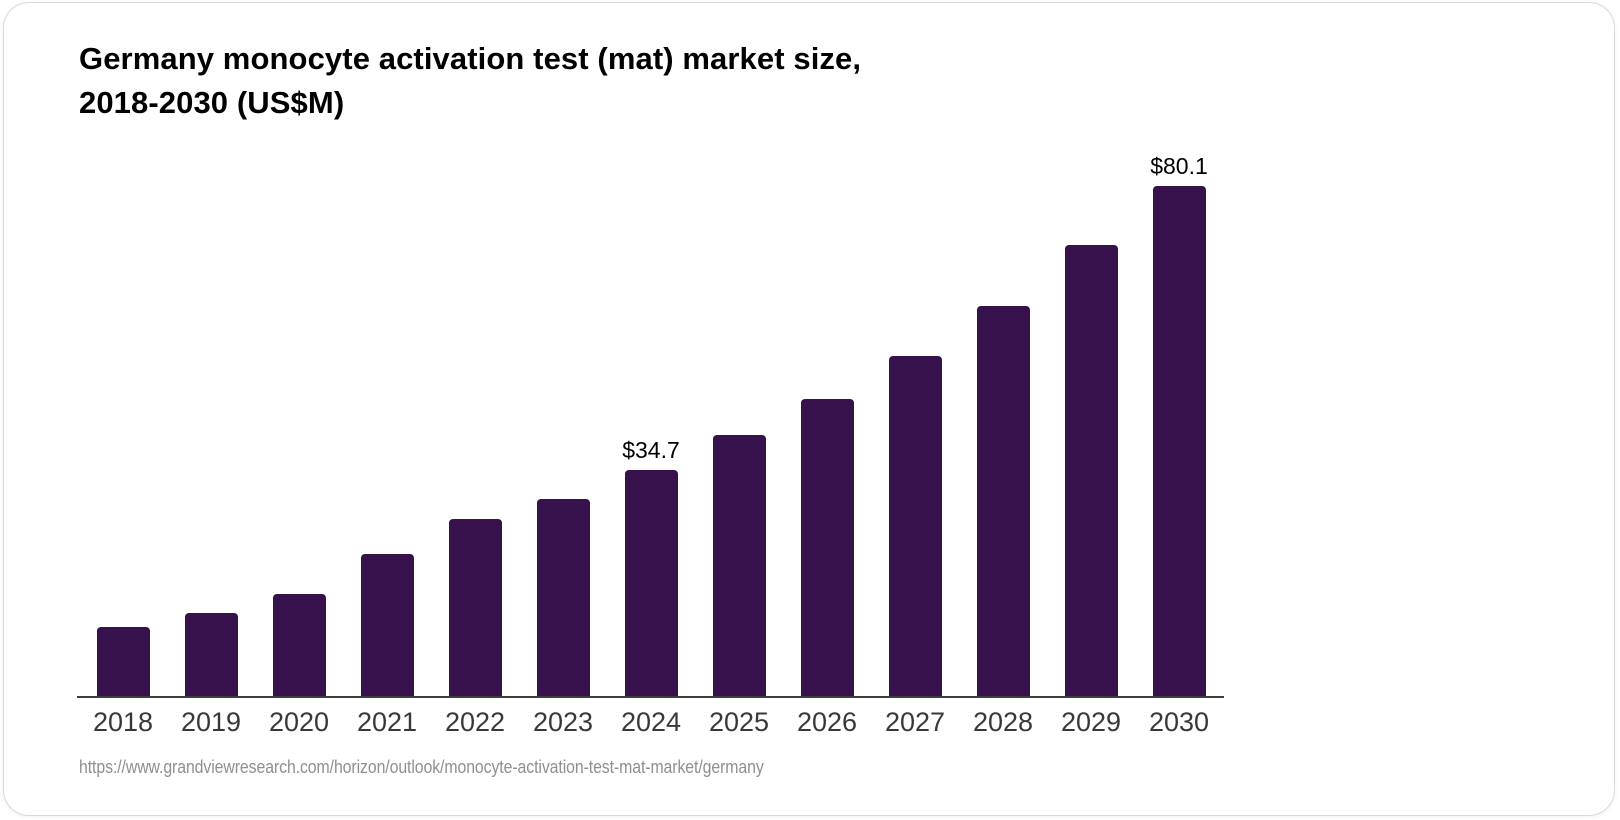 This screenshot has width=1620, height=820. Describe the element at coordinates (1179, 722) in the screenshot. I see `tick-label-2030: 2030` at that location.